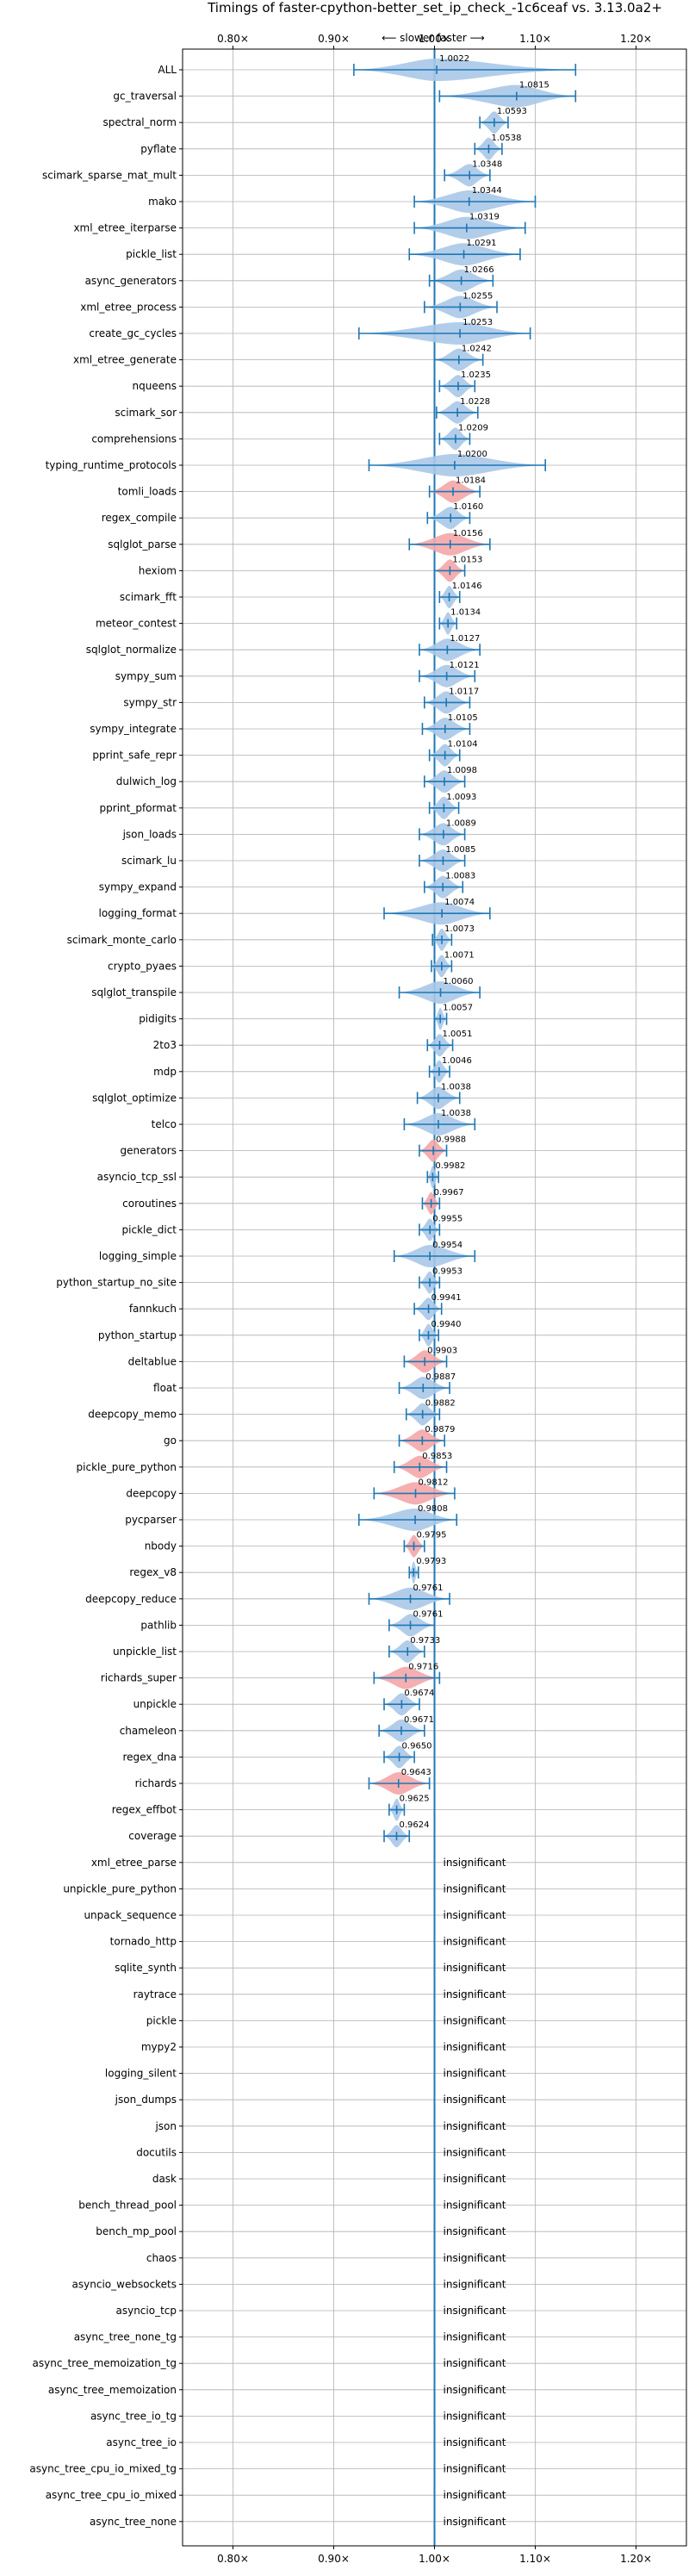 The image size is (689, 2576). I want to click on benchmark-label: scimark_fft, so click(148, 597).